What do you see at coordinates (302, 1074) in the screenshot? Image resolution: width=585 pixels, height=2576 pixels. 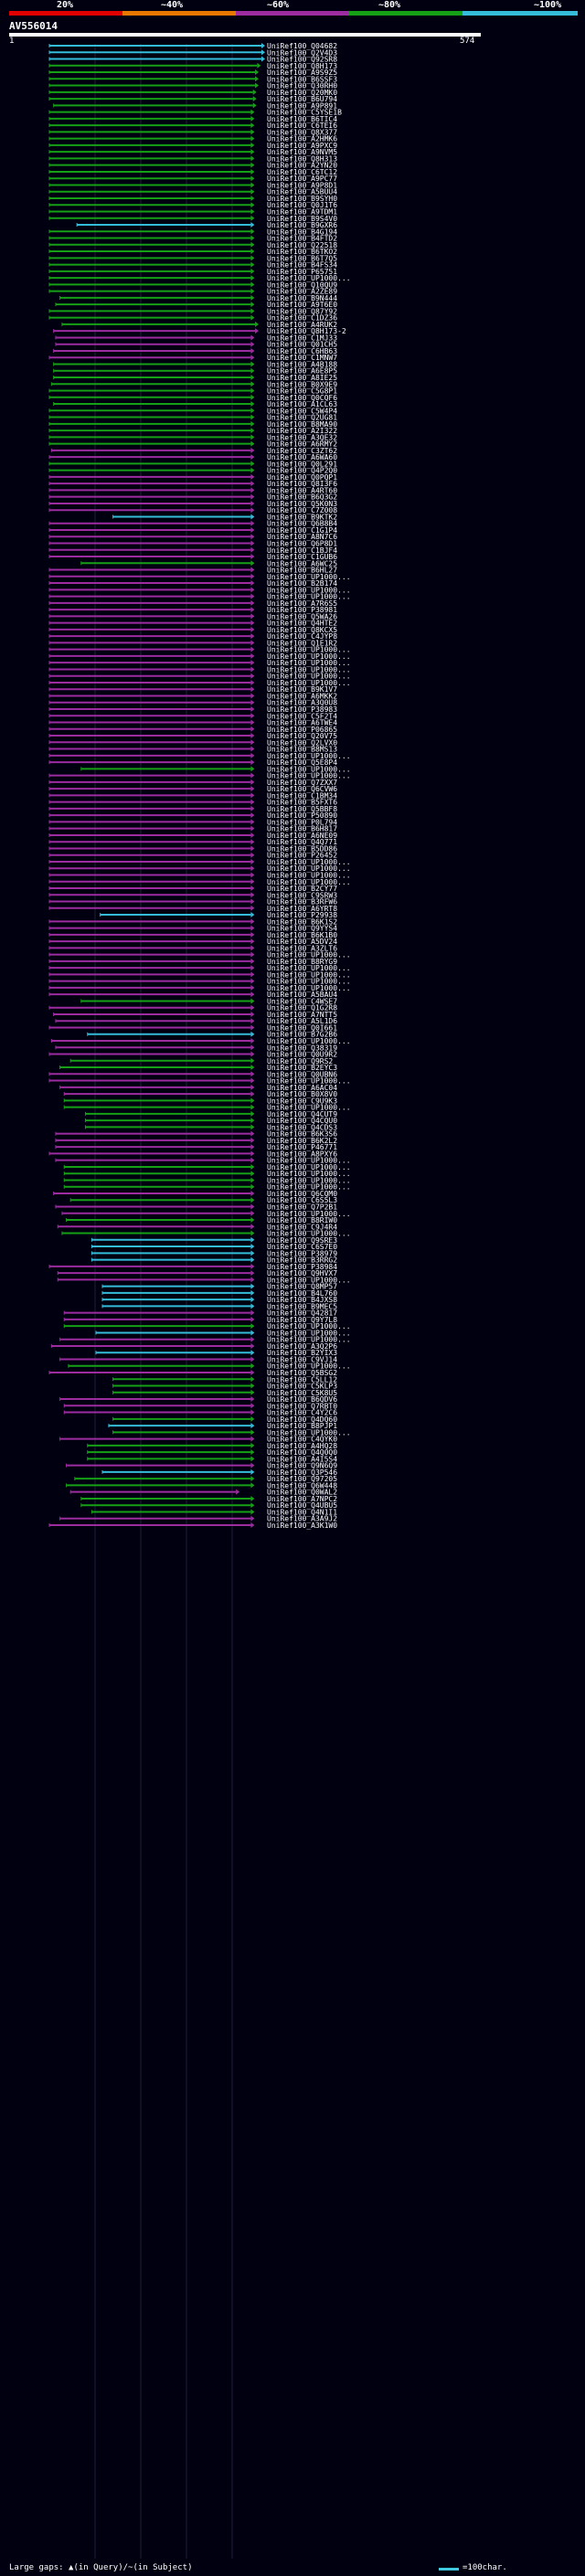 I see `hit-label: UniRef100_Q0UBN6` at bounding box center [302, 1074].